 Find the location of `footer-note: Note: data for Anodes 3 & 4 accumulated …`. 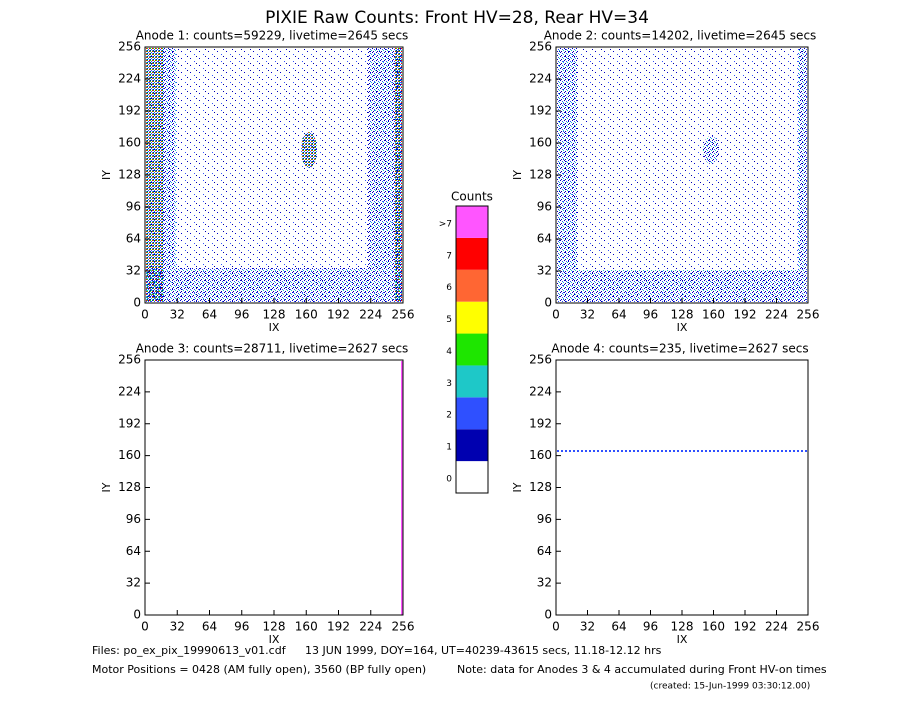

footer-note: Note: data for Anodes 3 & 4 accumulated … is located at coordinates (642, 669).